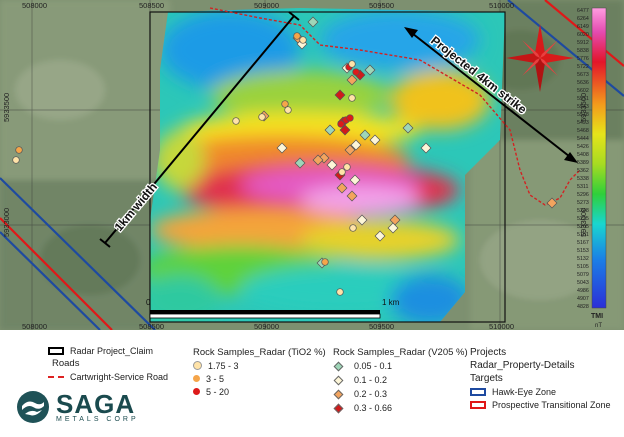 This screenshot has height=437, width=624. Describe the element at coordinates (583, 219) in the screenshot. I see `colorbar-tick-label: 5225` at that location.